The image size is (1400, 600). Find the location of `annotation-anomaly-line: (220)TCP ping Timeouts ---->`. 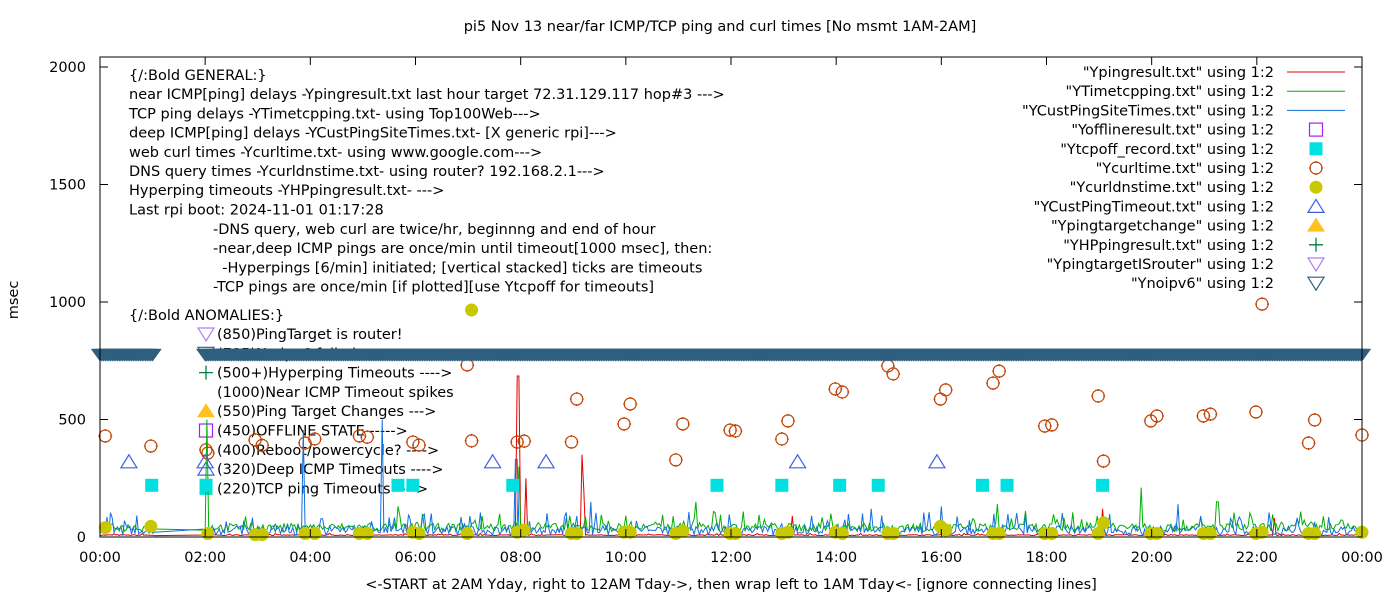

annotation-anomaly-line: (220)TCP ping Timeouts ----> is located at coordinates (322, 489).